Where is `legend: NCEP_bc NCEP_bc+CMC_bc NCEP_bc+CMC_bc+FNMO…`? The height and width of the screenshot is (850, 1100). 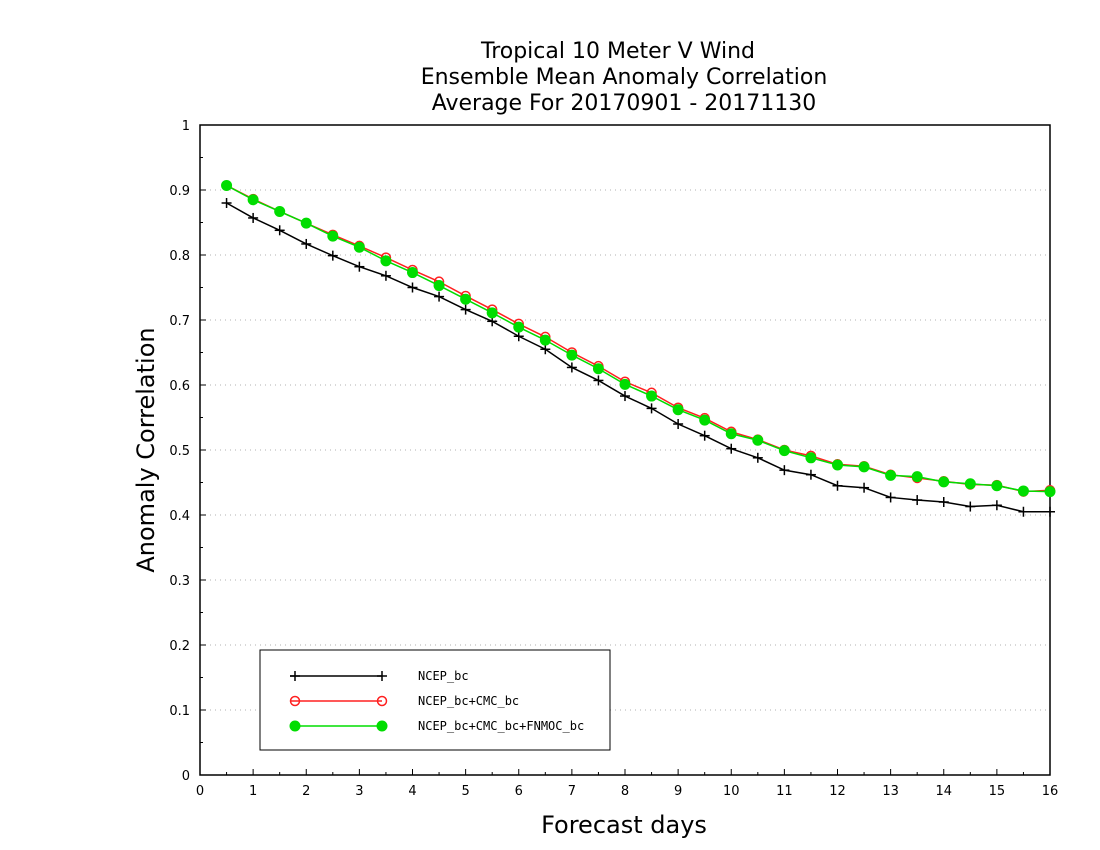 legend: NCEP_bc NCEP_bc+CMC_bc NCEP_bc+CMC_bc+FNMO… is located at coordinates (435, 700).